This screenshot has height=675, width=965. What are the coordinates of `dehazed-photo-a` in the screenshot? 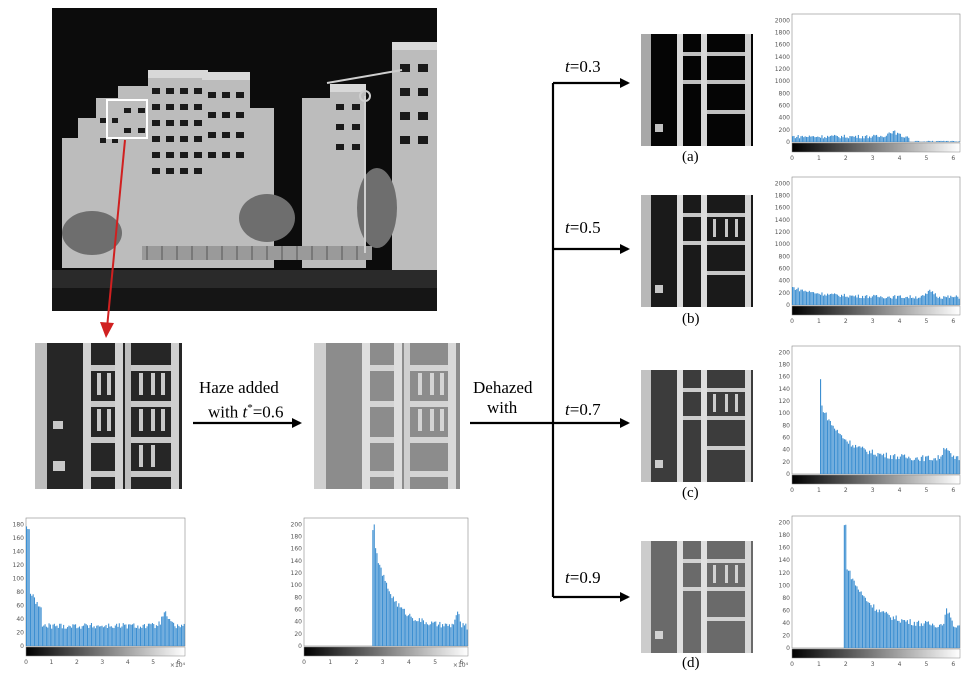 It's located at (697, 90).